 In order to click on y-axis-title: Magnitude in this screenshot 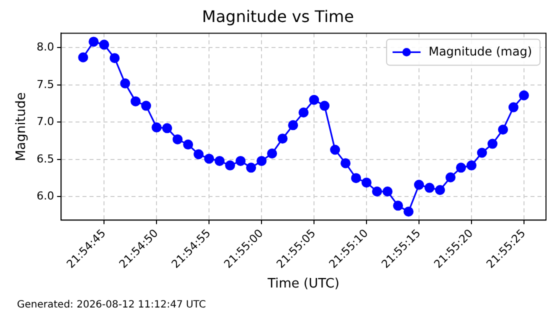, I will do `click(22, 127)`.